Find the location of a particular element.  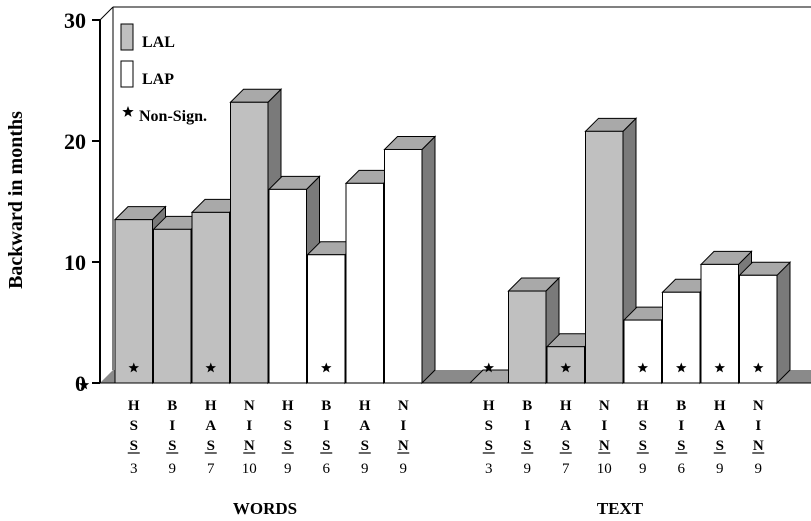

legend-label: Non-Sign. is located at coordinates (173, 116).